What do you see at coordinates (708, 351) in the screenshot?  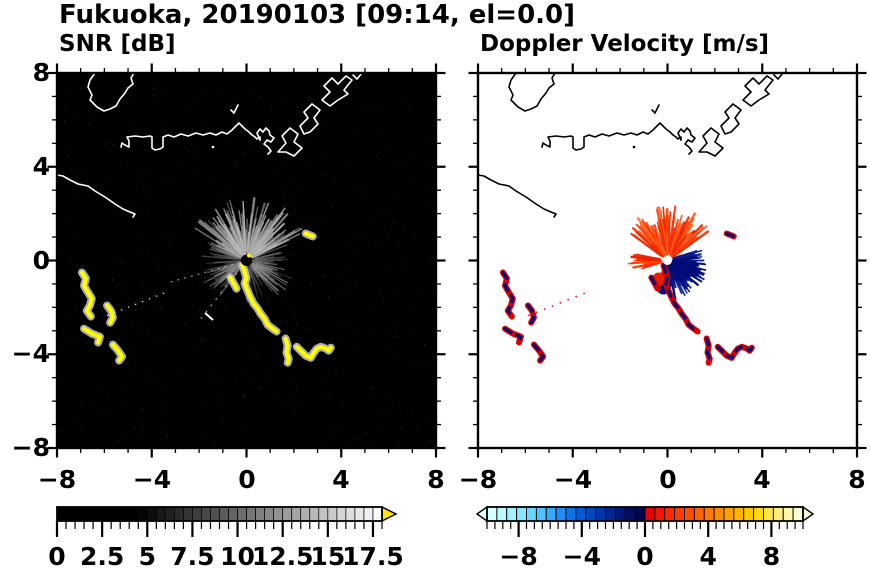 I see `echo-vertical-overlay` at bounding box center [708, 351].